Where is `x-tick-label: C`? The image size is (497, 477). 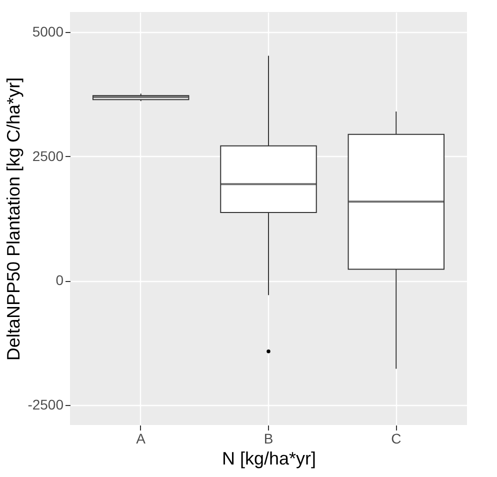
x-tick-label: C is located at coordinates (396, 438).